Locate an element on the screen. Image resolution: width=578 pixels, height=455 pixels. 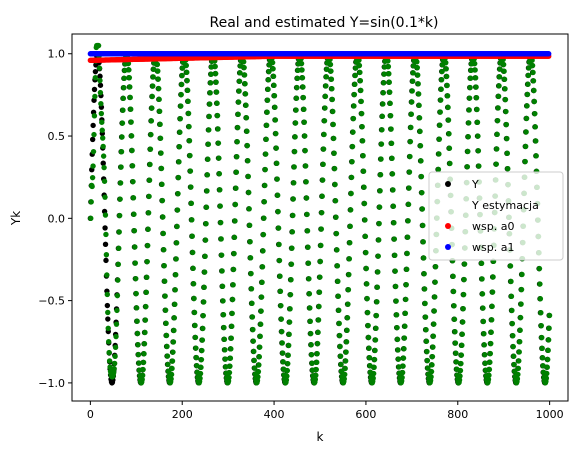
y-tick-label: −1.0 is located at coordinates (51, 383).